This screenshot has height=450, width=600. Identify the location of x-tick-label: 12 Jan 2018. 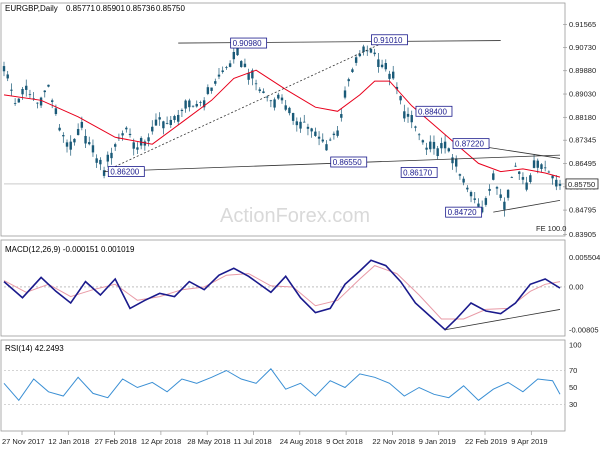
(68, 441).